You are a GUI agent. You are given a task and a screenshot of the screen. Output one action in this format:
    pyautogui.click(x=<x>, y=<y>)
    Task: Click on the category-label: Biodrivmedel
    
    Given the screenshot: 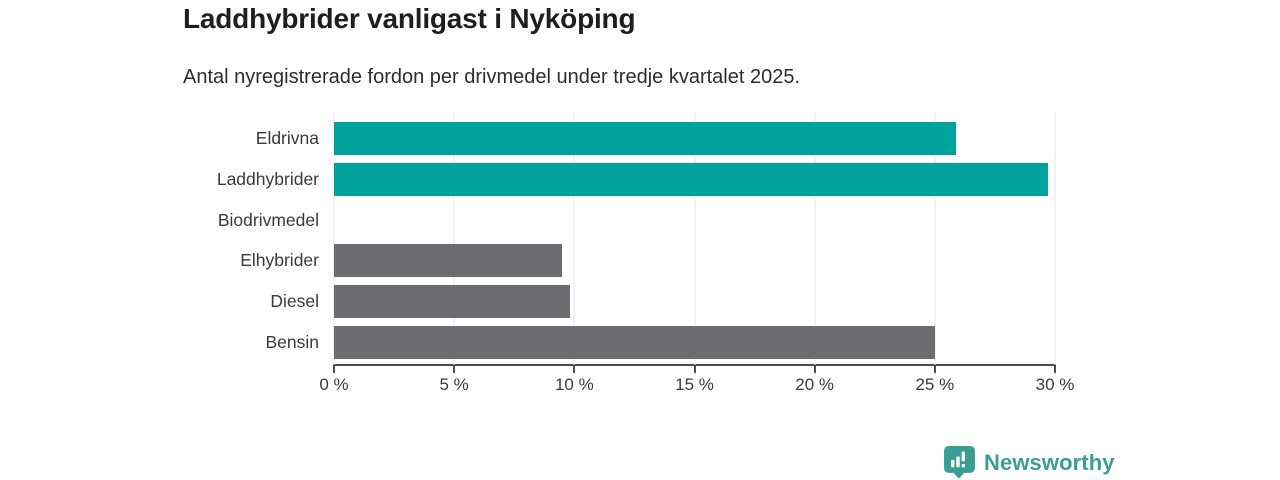 What is the action you would take?
    pyautogui.click(x=268, y=219)
    